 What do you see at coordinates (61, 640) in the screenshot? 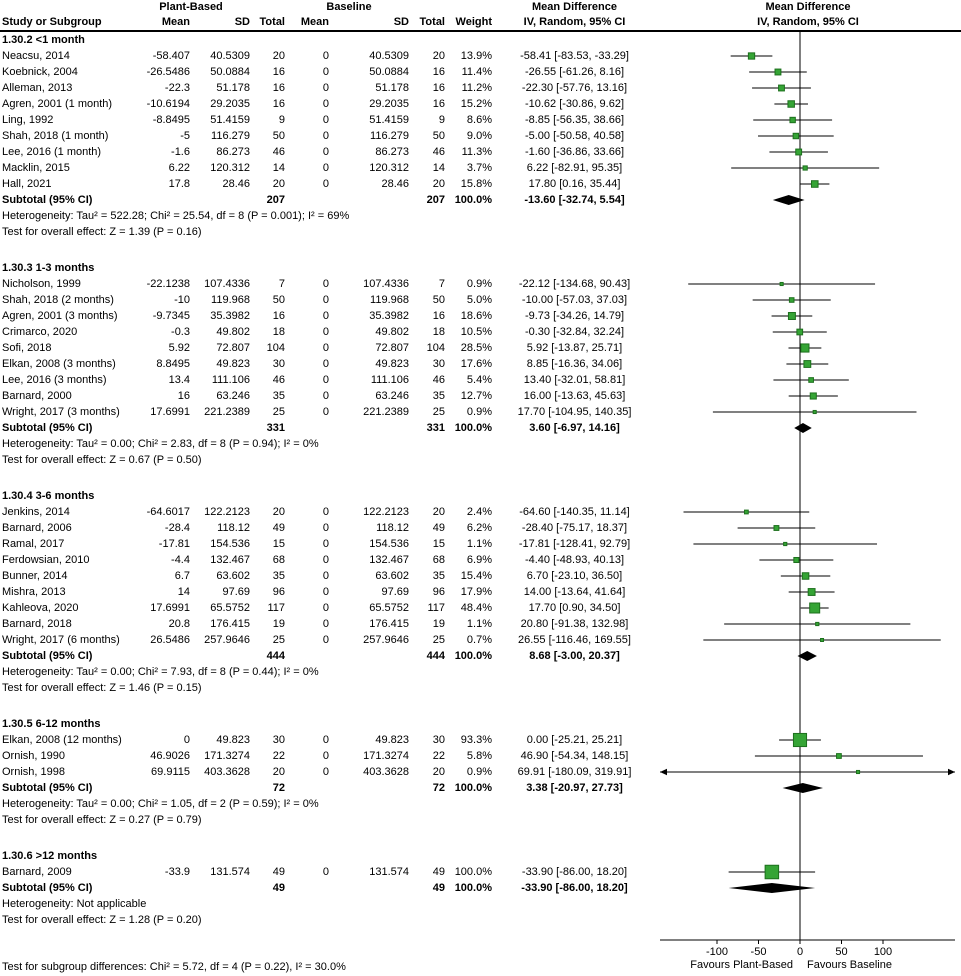
I see `study-label: Wright, 2017 (6 months)` at bounding box center [61, 640].